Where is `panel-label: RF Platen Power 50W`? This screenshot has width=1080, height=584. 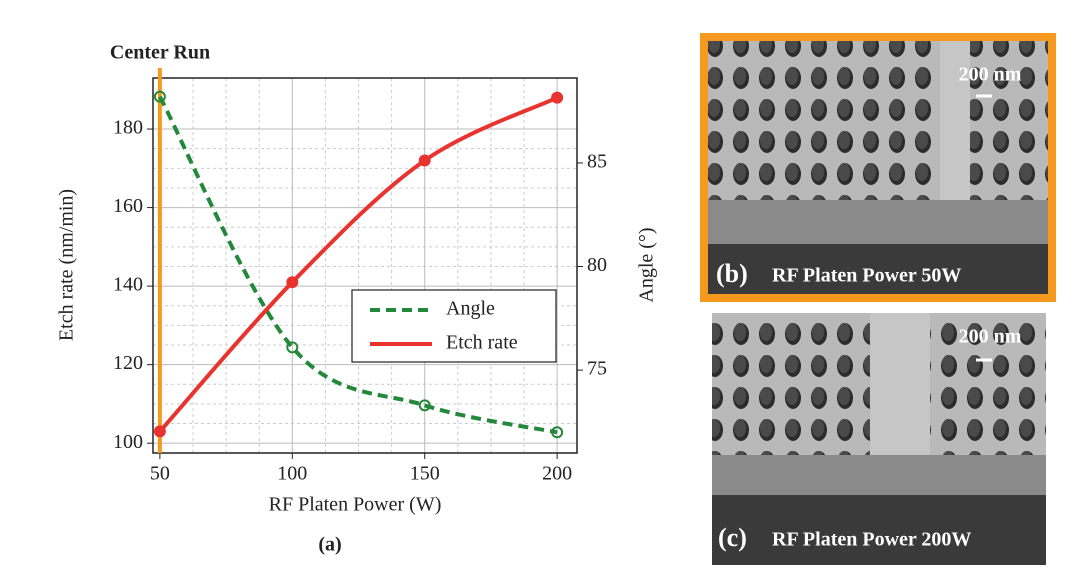 panel-label: RF Platen Power 50W is located at coordinates (866, 276).